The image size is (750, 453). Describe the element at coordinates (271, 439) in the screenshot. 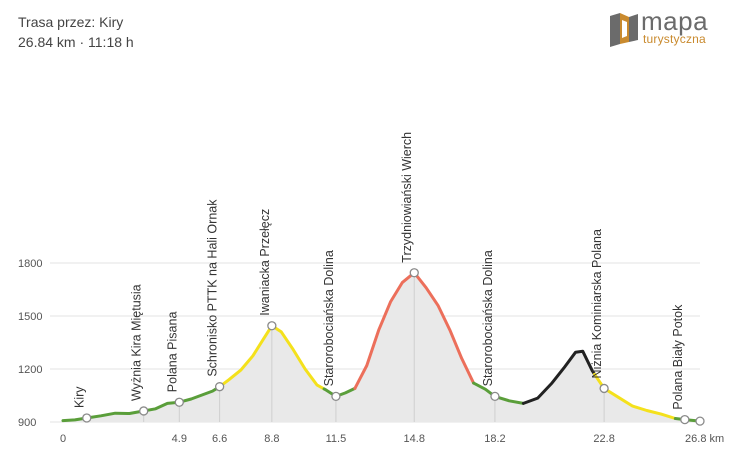

I see `x-tick-label: 8.8` at that location.